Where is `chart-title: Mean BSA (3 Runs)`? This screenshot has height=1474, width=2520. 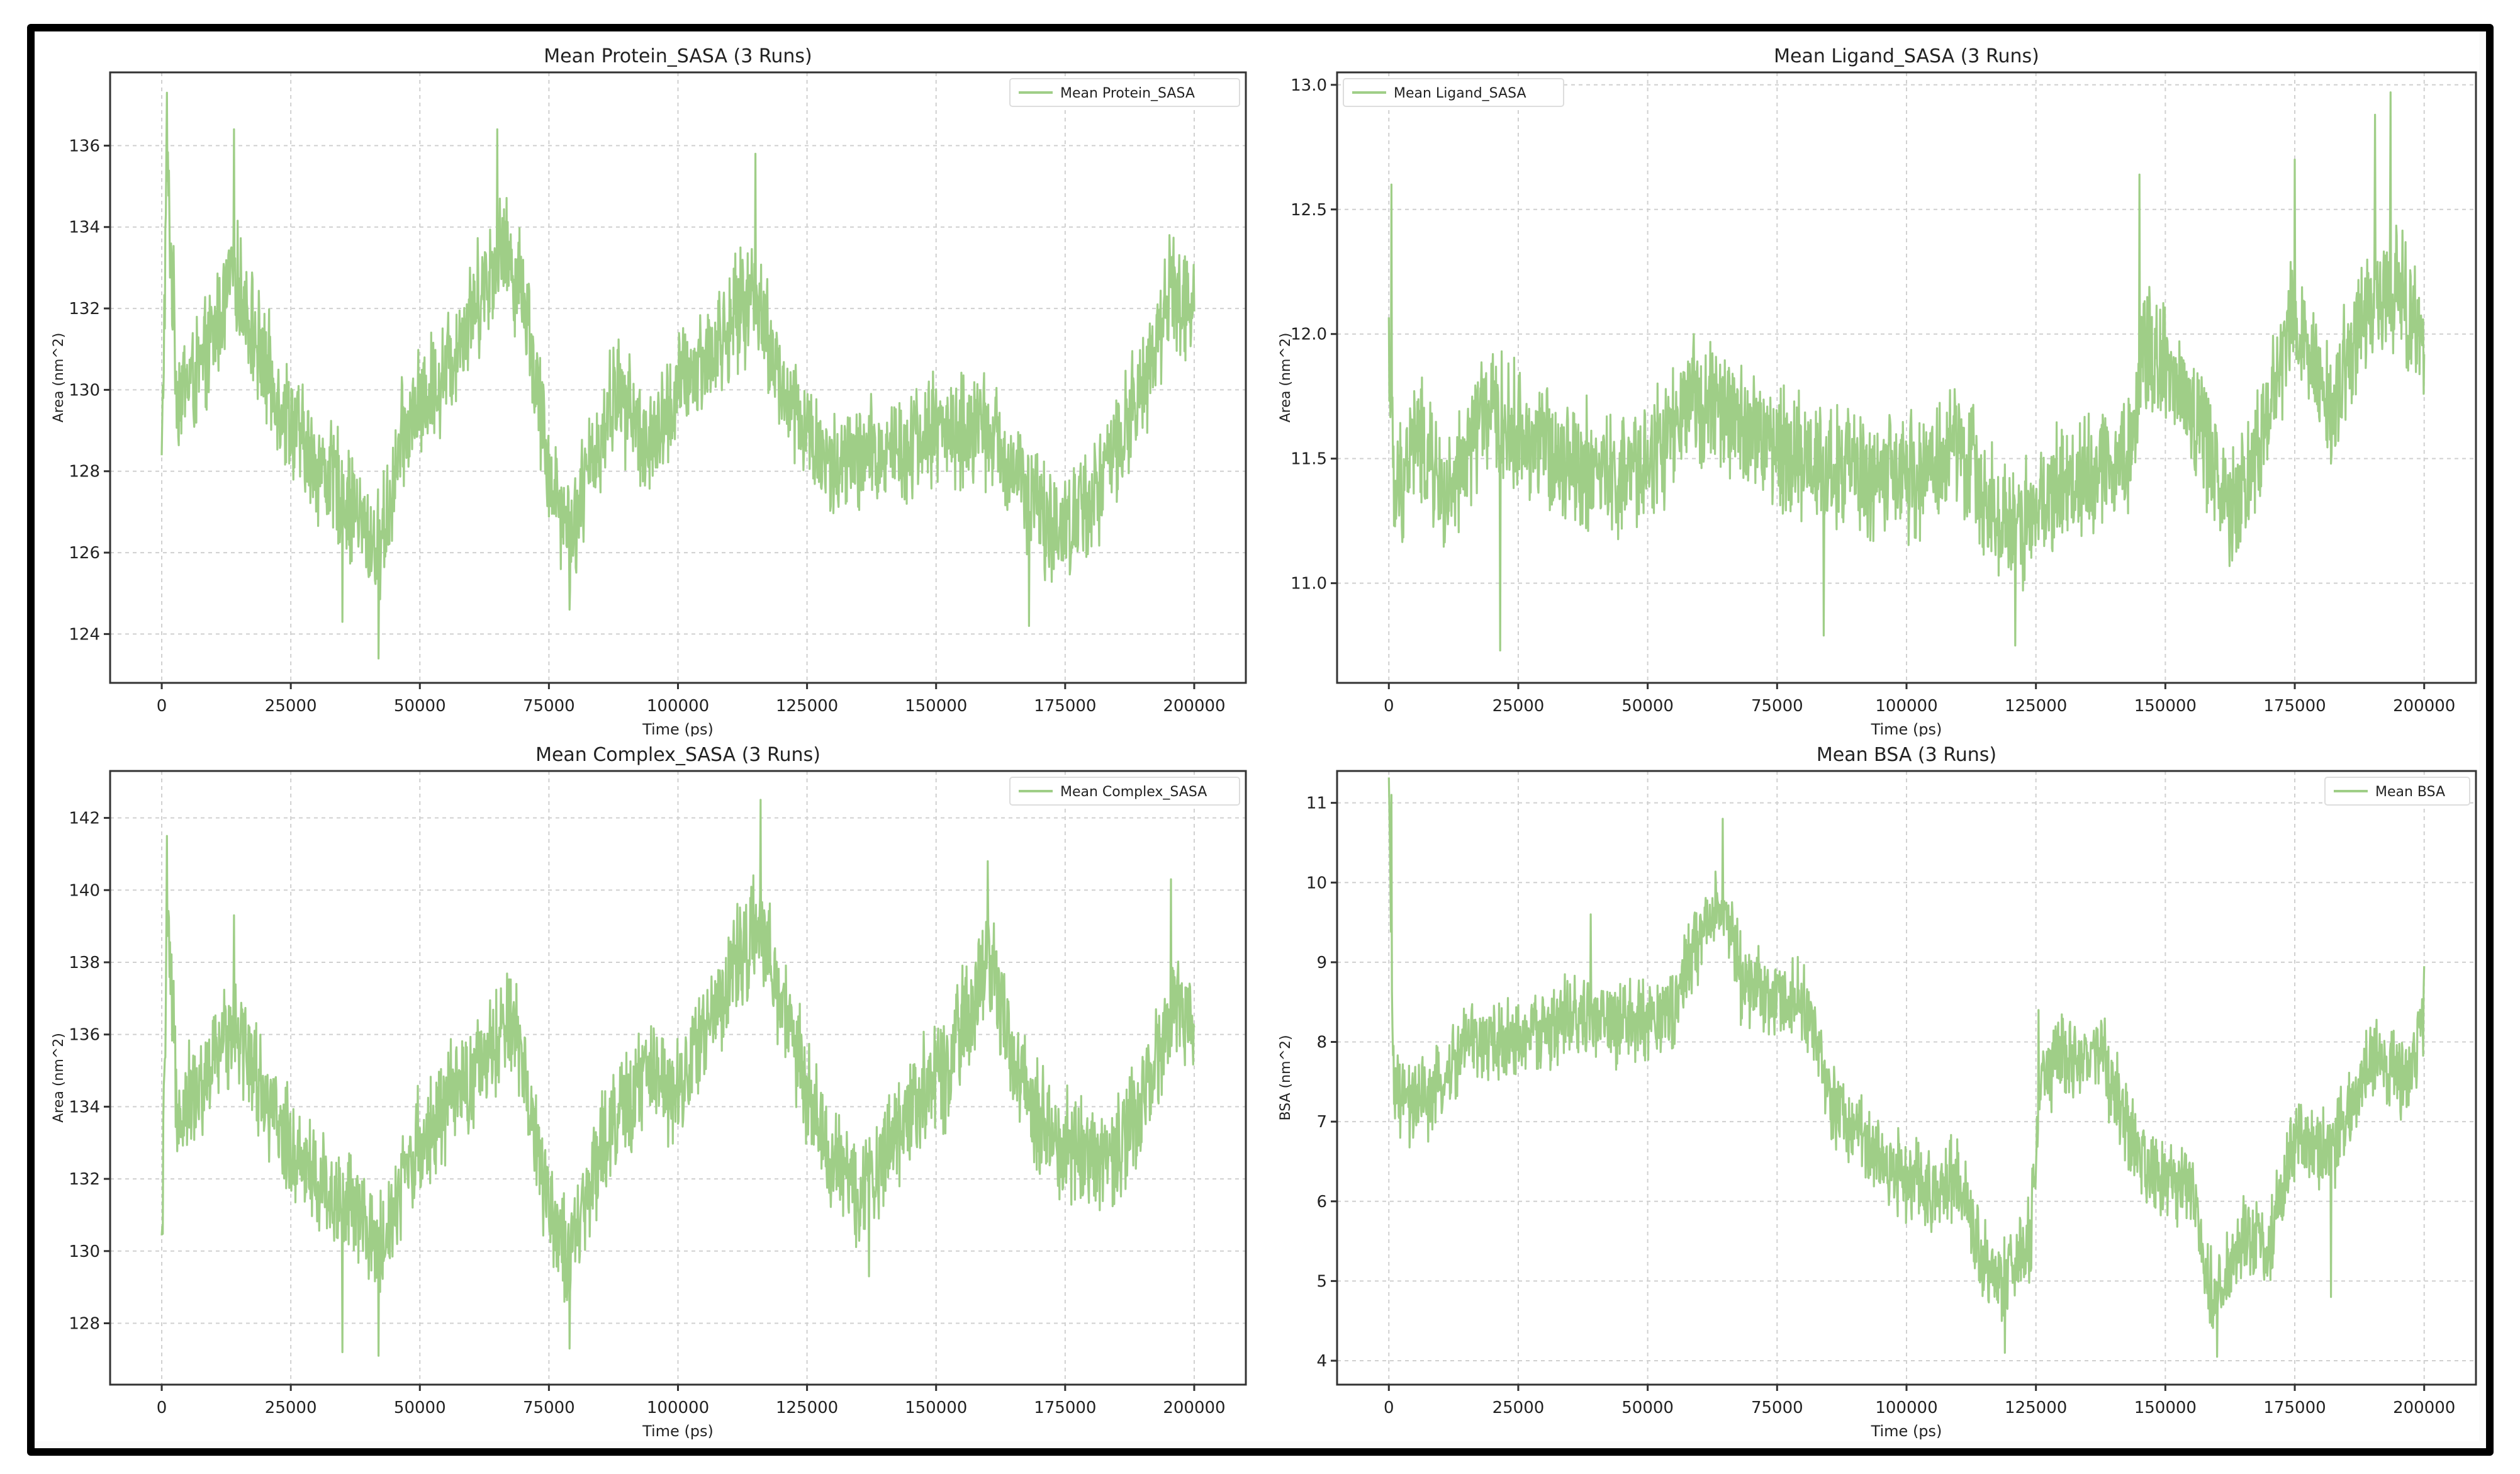 chart-title: Mean BSA (3 Runs) is located at coordinates (1906, 755).